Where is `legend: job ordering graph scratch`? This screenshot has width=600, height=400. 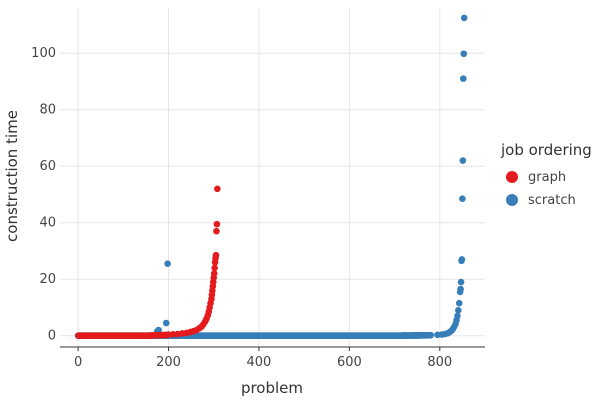 legend: job ordering graph scratch is located at coordinates (546, 174).